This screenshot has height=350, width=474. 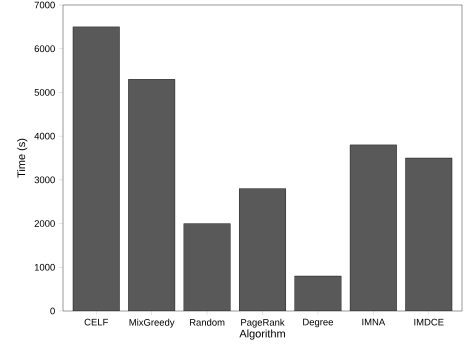 I want to click on y-tick-label: 2000, so click(x=44, y=223).